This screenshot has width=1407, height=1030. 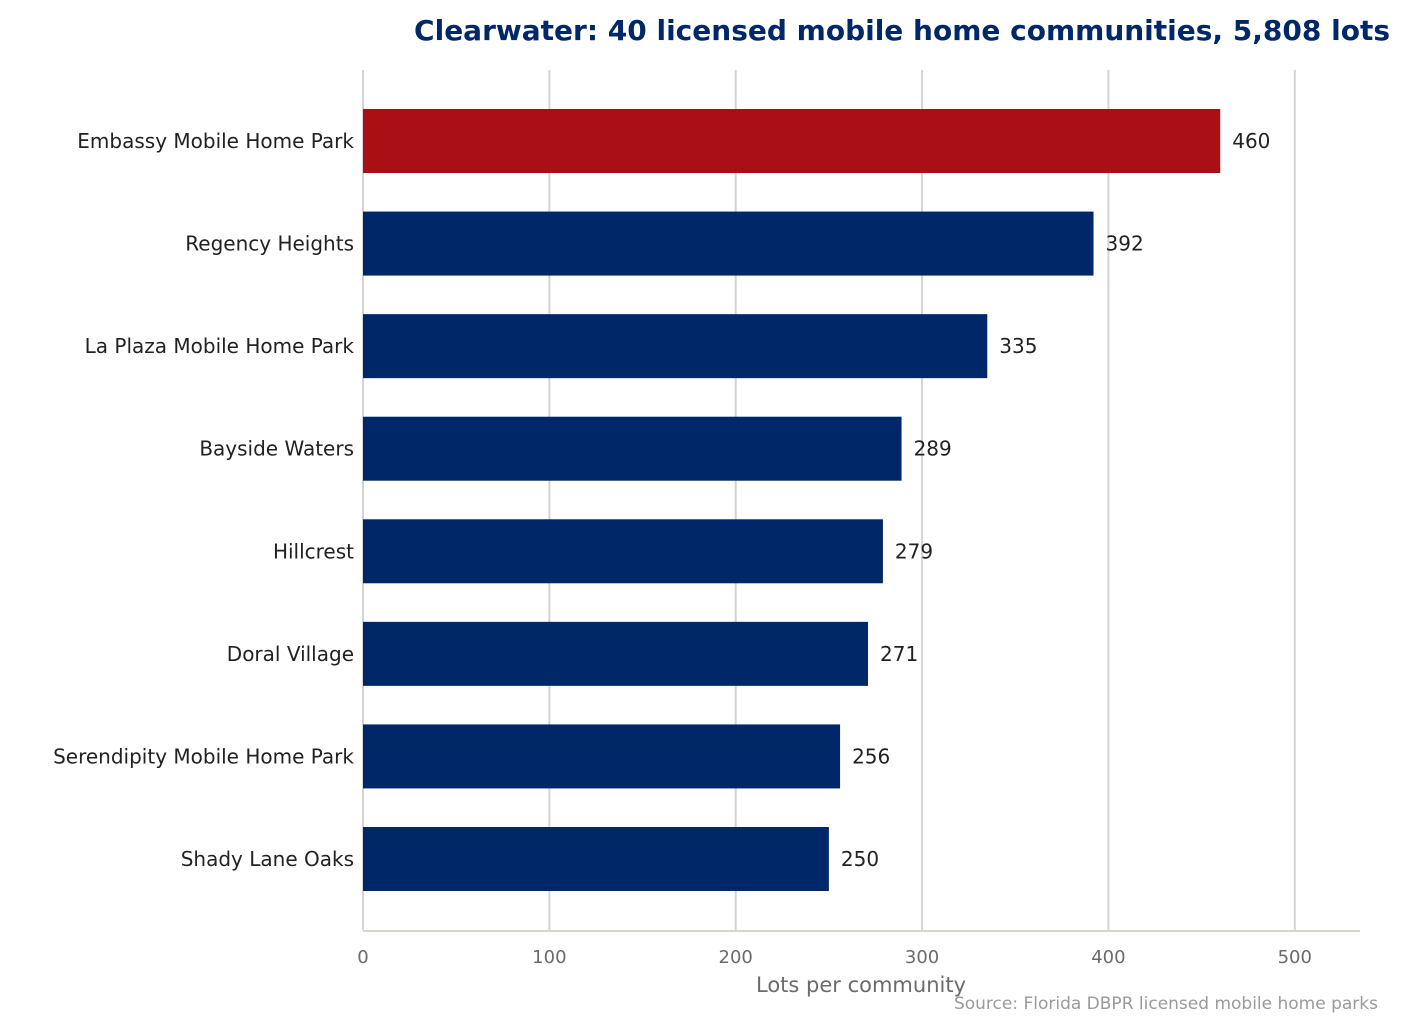 What do you see at coordinates (933, 449) in the screenshot?
I see `value-label: 289` at bounding box center [933, 449].